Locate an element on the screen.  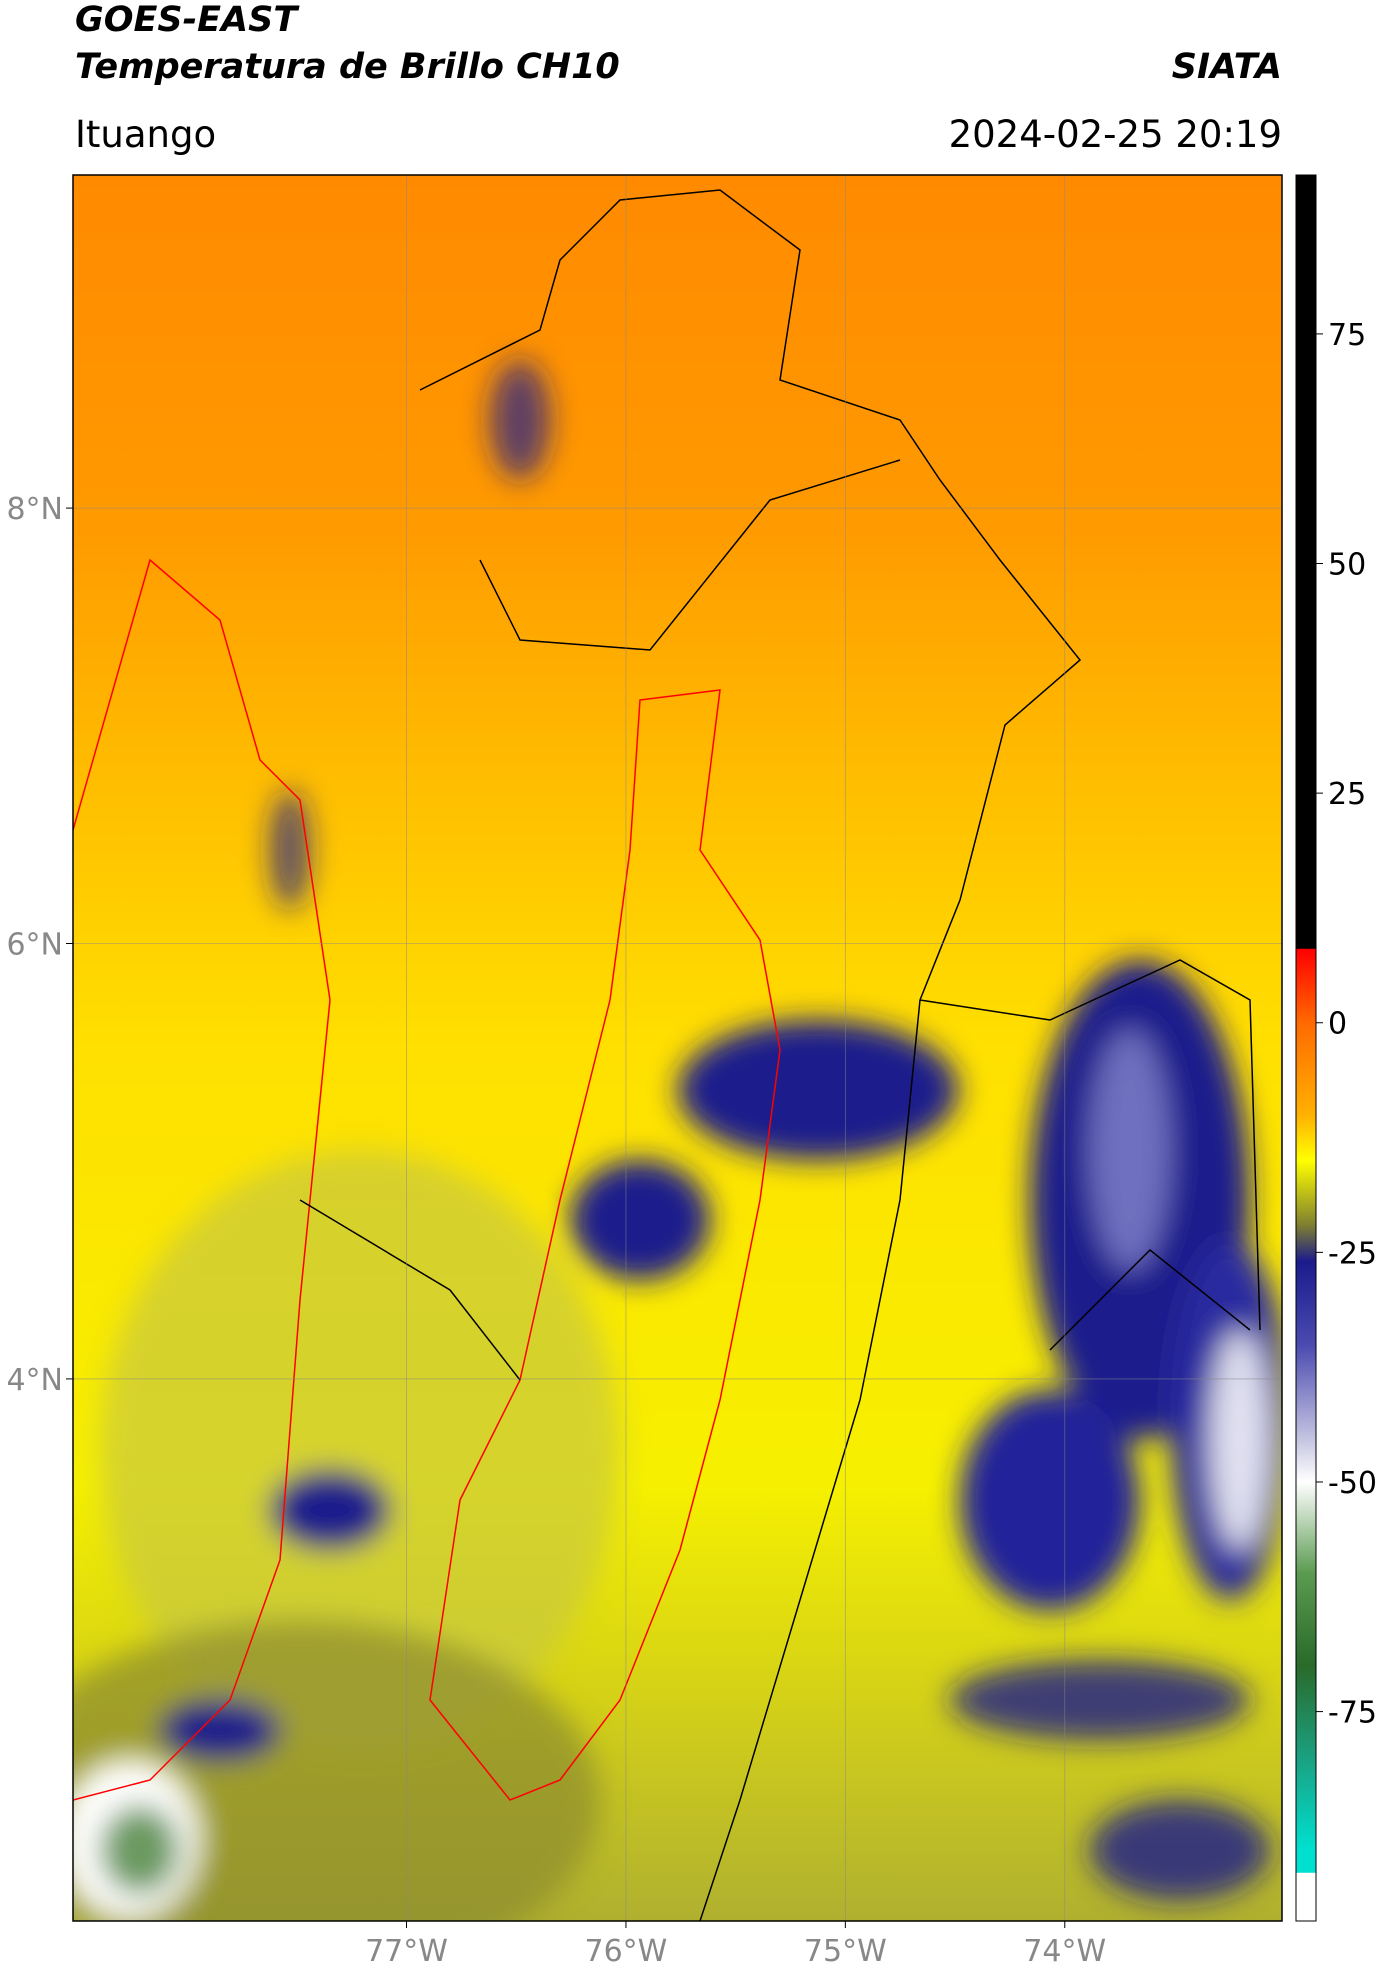
colorbar-label: 75 is located at coordinates (1347, 335).